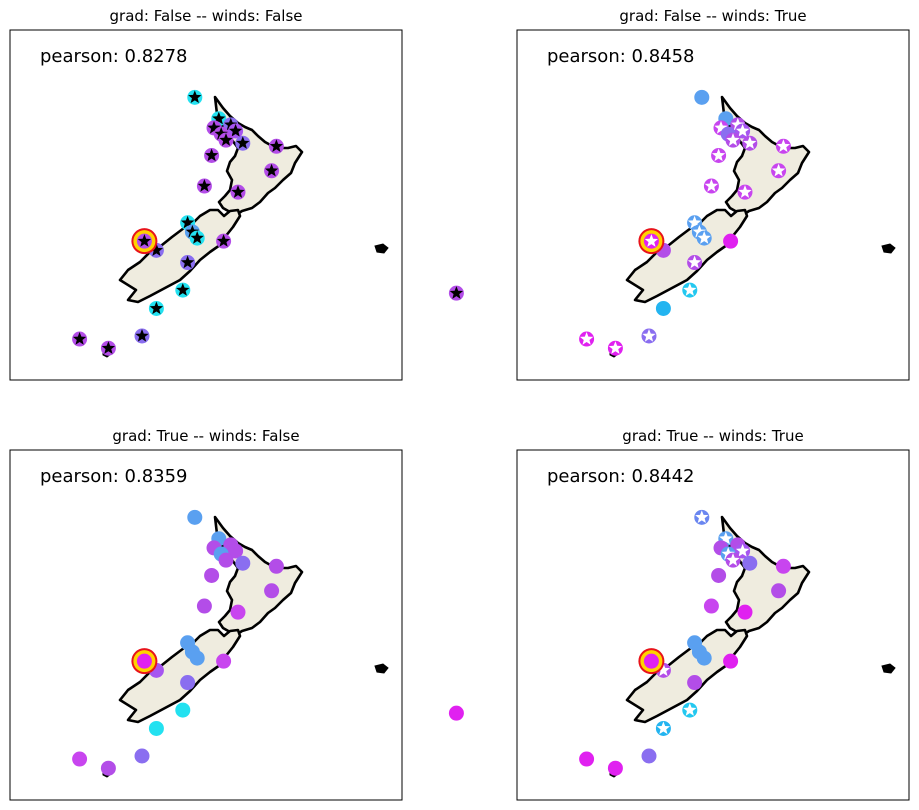  What do you see at coordinates (621, 476) in the screenshot?
I see `pearson-label: pearson: 0.8442` at bounding box center [621, 476].